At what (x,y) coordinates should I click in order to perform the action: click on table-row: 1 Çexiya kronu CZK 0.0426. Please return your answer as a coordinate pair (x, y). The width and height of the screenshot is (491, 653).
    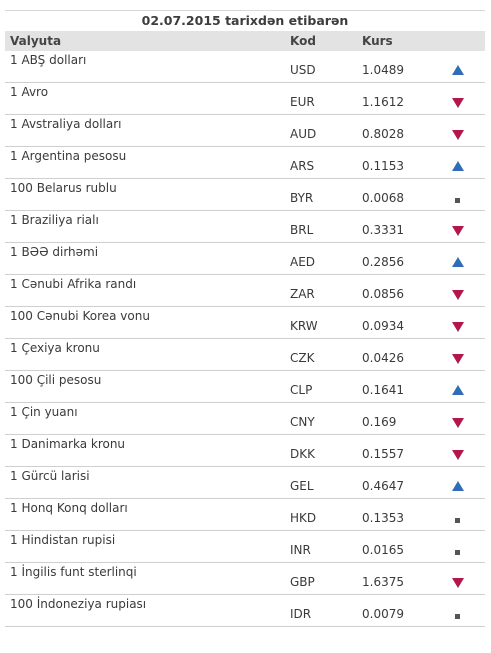
    Looking at the image, I should click on (245, 355).